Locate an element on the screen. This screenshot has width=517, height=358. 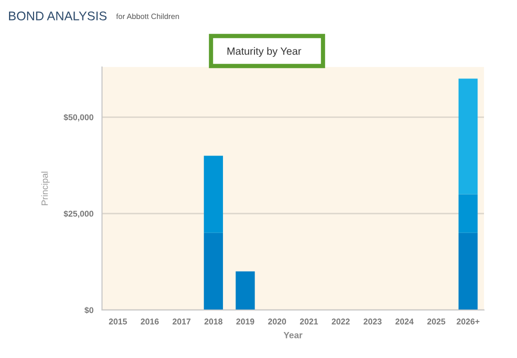
y-tick-label: $25,000 is located at coordinates (79, 214).